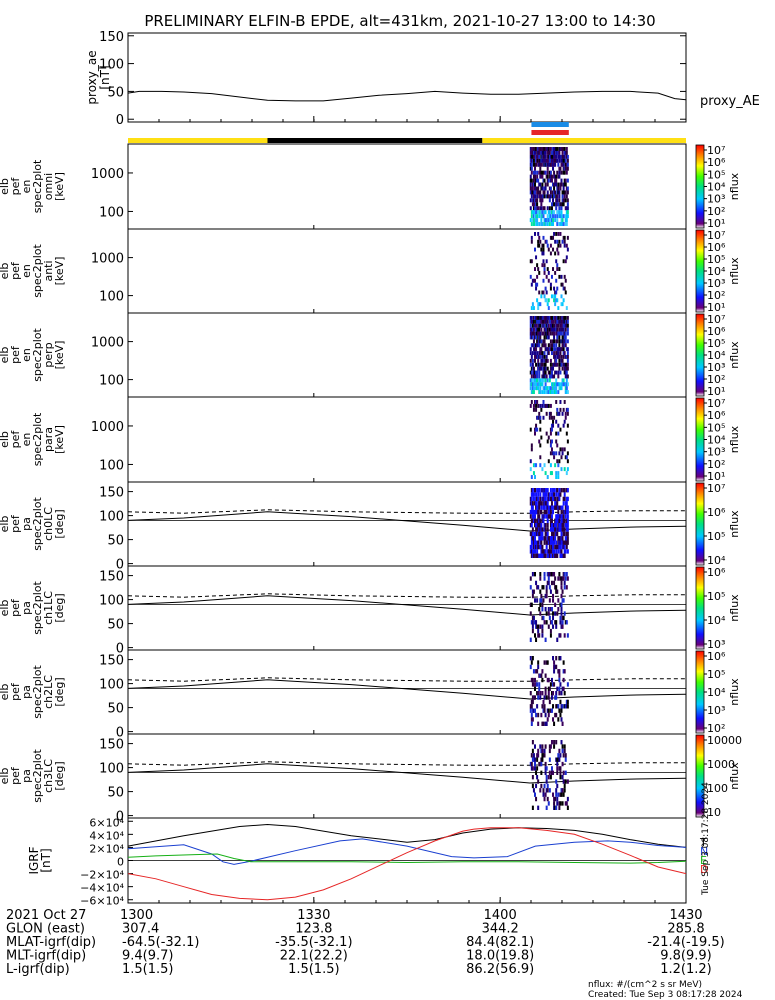 The image size is (775, 1000). What do you see at coordinates (111, 577) in the screenshot?
I see `pitch-ytick-label: 150` at bounding box center [111, 577].